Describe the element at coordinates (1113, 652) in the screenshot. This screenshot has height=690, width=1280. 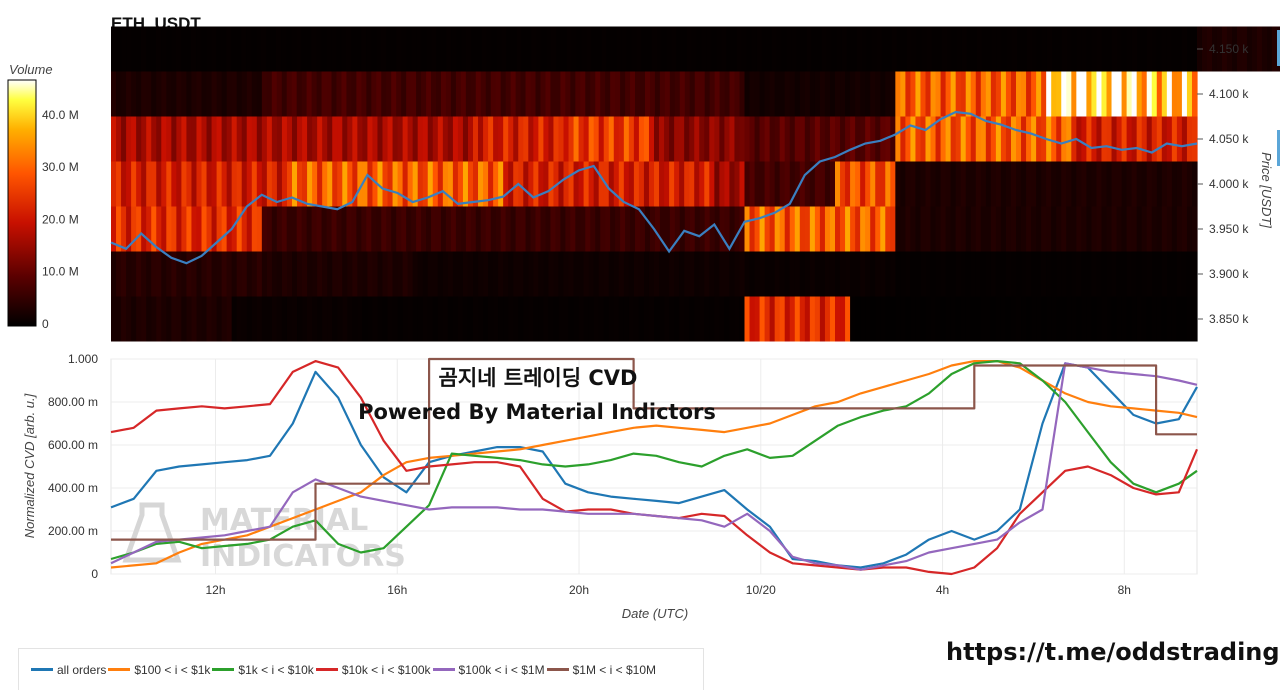
I see `telegram-link: https://t.me/oddstrading2` at that location.